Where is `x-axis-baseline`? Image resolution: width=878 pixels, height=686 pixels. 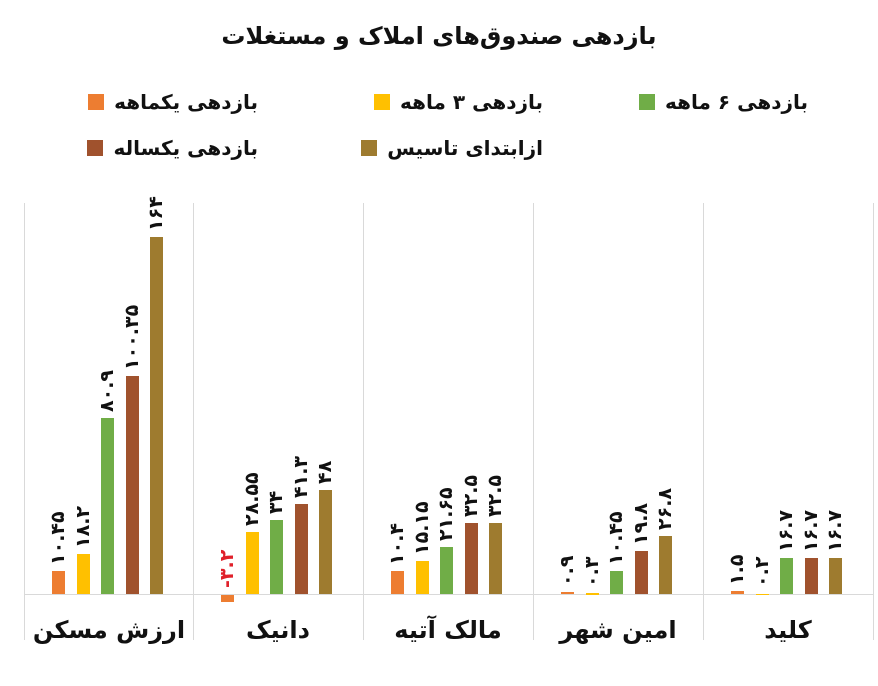 x-axis-baseline is located at coordinates (448, 594).